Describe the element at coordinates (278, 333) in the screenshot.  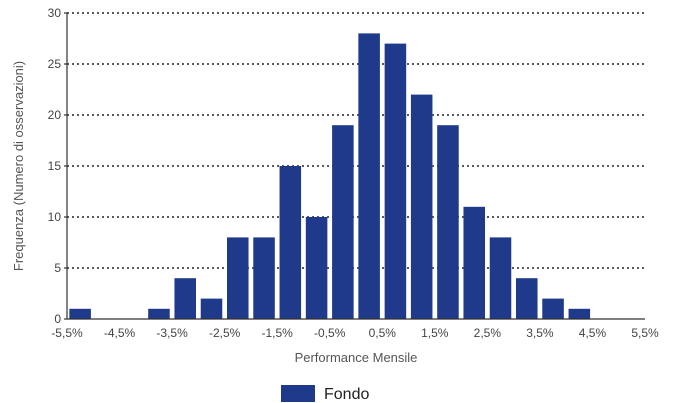
I see `x-tick-label: -1,5%` at that location.